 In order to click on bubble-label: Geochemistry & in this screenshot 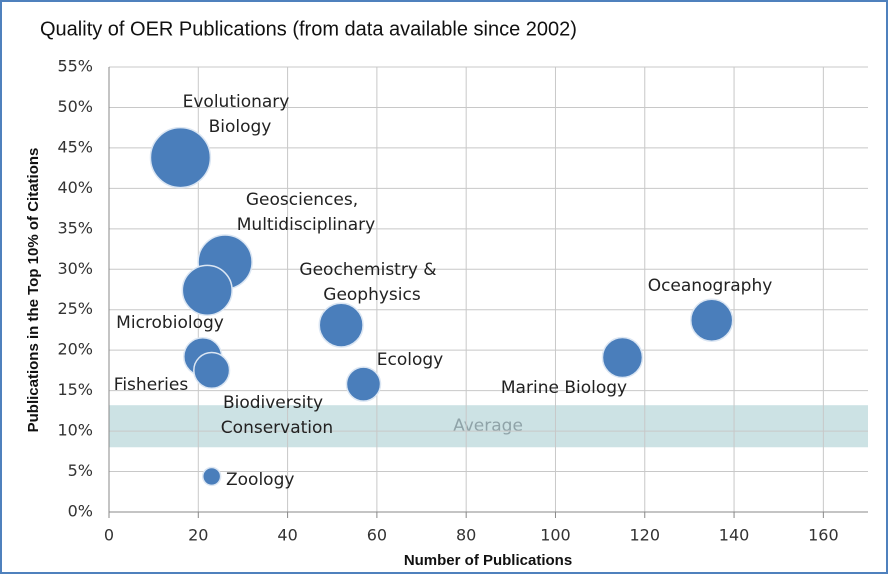, I will do `click(367, 270)`.